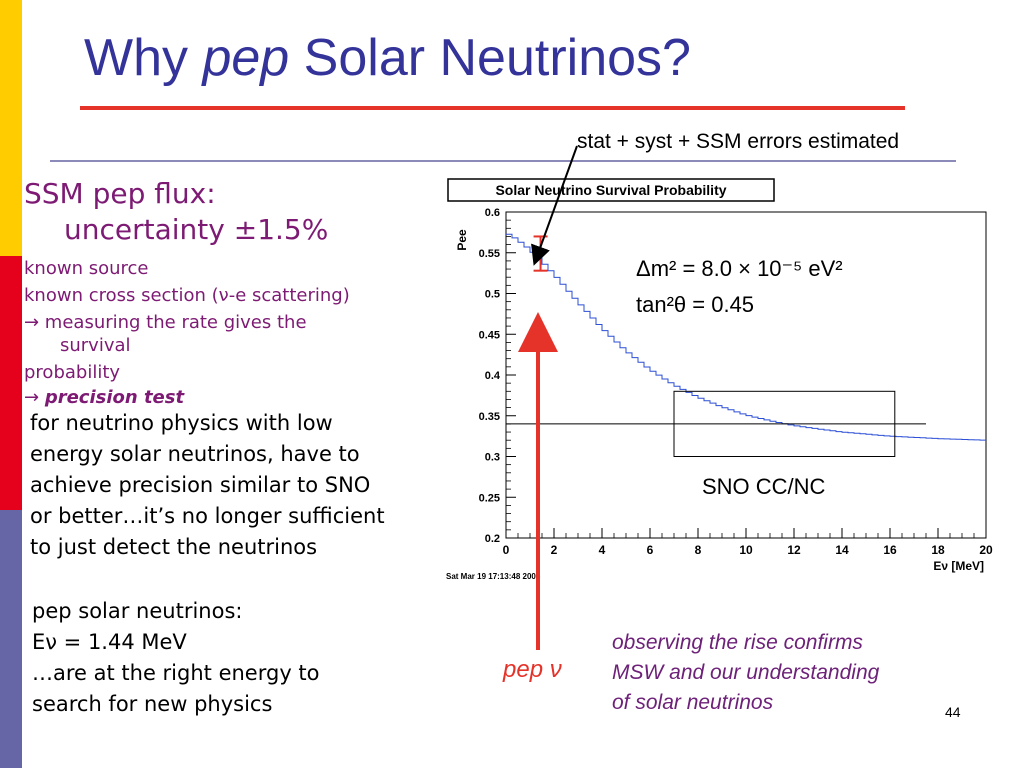 This screenshot has width=1024, height=768. What do you see at coordinates (72, 372) in the screenshot?
I see `bullet-probability: probability` at bounding box center [72, 372].